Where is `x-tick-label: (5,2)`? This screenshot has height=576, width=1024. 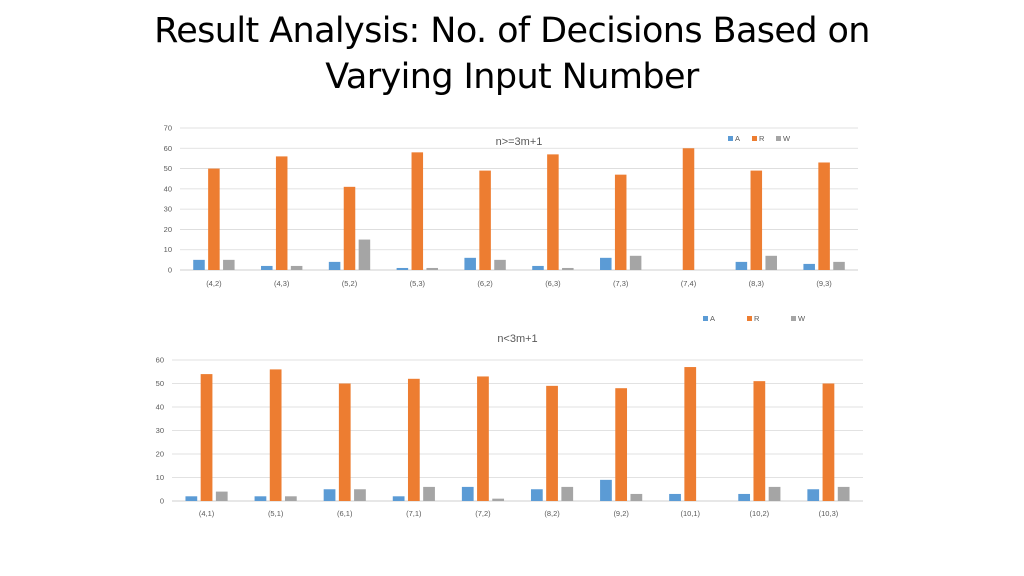 x-tick-label: (5,2) is located at coordinates (350, 283).